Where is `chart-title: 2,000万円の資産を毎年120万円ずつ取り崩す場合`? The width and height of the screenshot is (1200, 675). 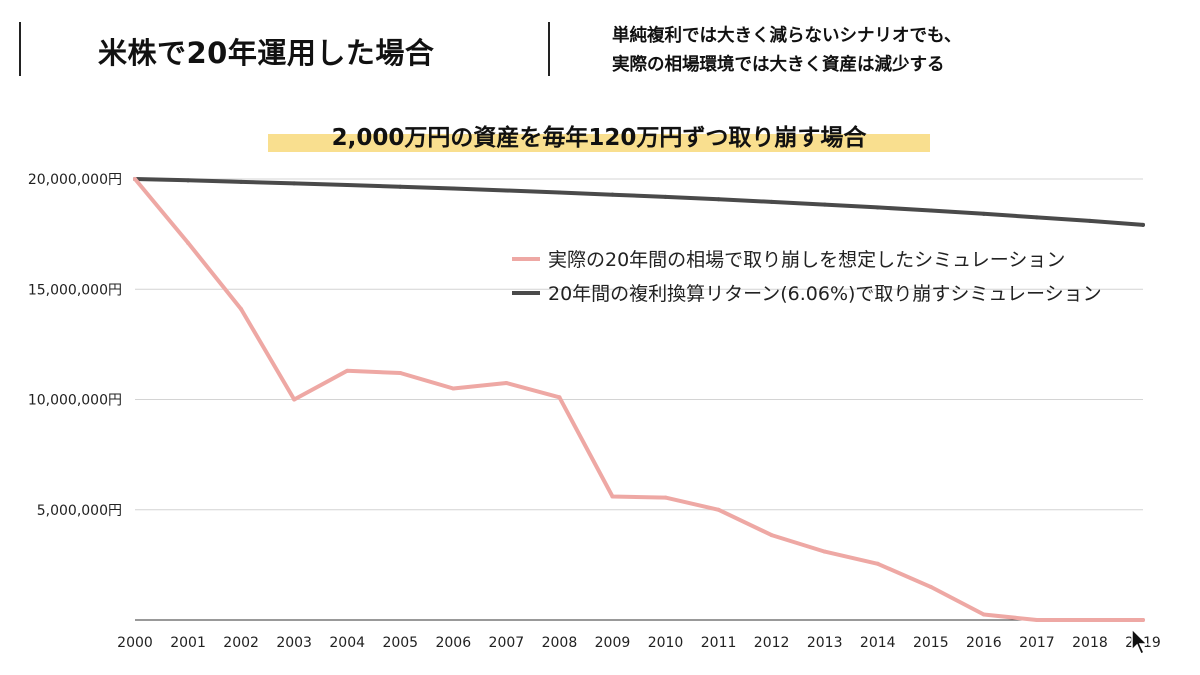
chart-title: 2,000万円の資産を毎年120万円ずつ取り崩す場合 is located at coordinates (599, 138).